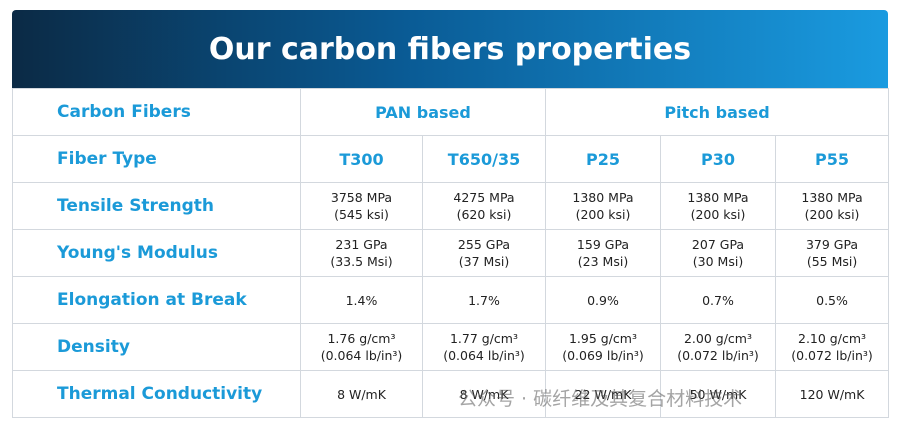 The height and width of the screenshot is (439, 900). I want to click on table-cell: 159 GPa (23 Msi), so click(603, 253).